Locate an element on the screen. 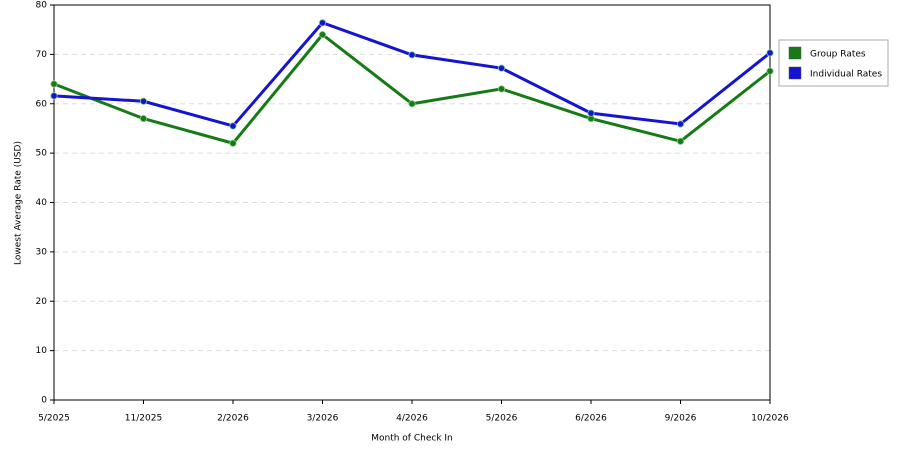  x-tick-label: 6/2026 is located at coordinates (591, 419).